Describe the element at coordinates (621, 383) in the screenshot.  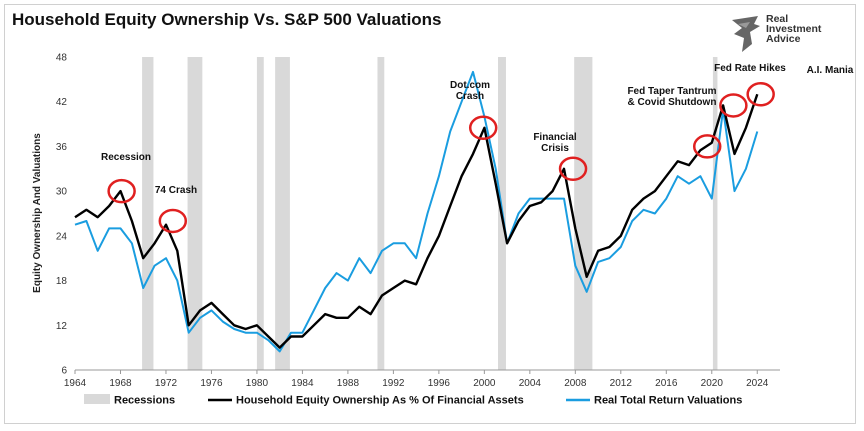
I see `x-tick-label: 2012` at that location.